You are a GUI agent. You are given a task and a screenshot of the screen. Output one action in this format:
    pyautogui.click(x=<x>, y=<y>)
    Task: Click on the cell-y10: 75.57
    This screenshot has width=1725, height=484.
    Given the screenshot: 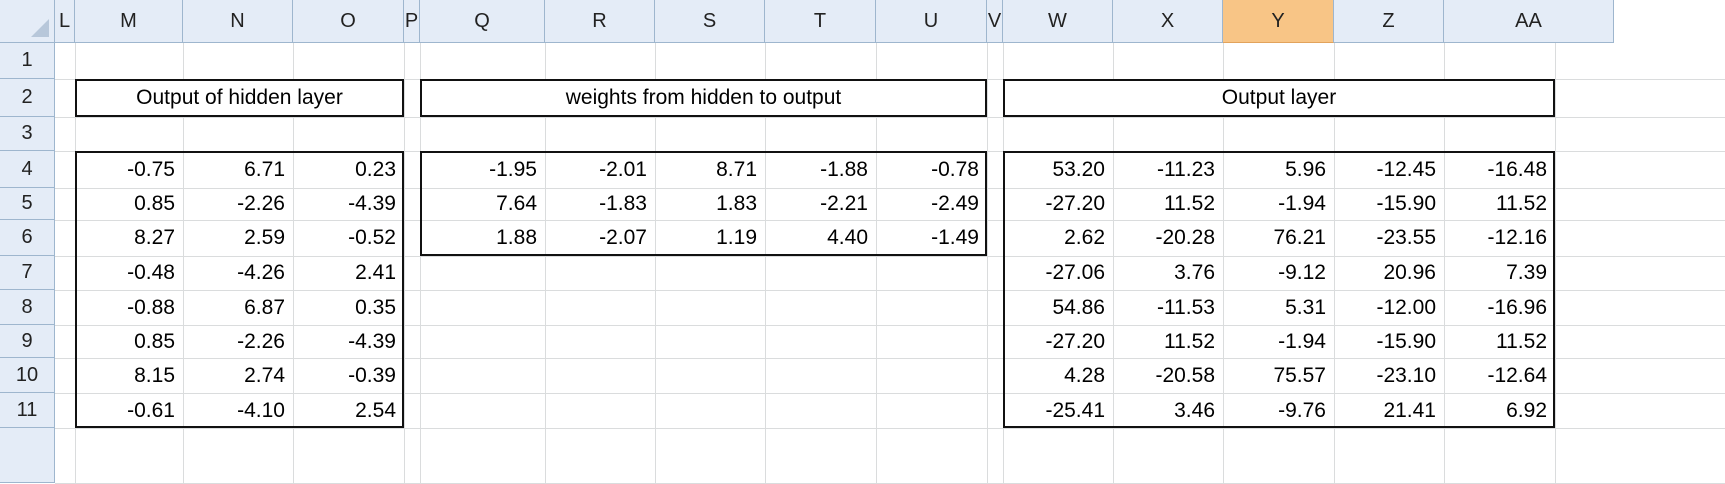 What is the action you would take?
    pyautogui.click(x=1299, y=375)
    